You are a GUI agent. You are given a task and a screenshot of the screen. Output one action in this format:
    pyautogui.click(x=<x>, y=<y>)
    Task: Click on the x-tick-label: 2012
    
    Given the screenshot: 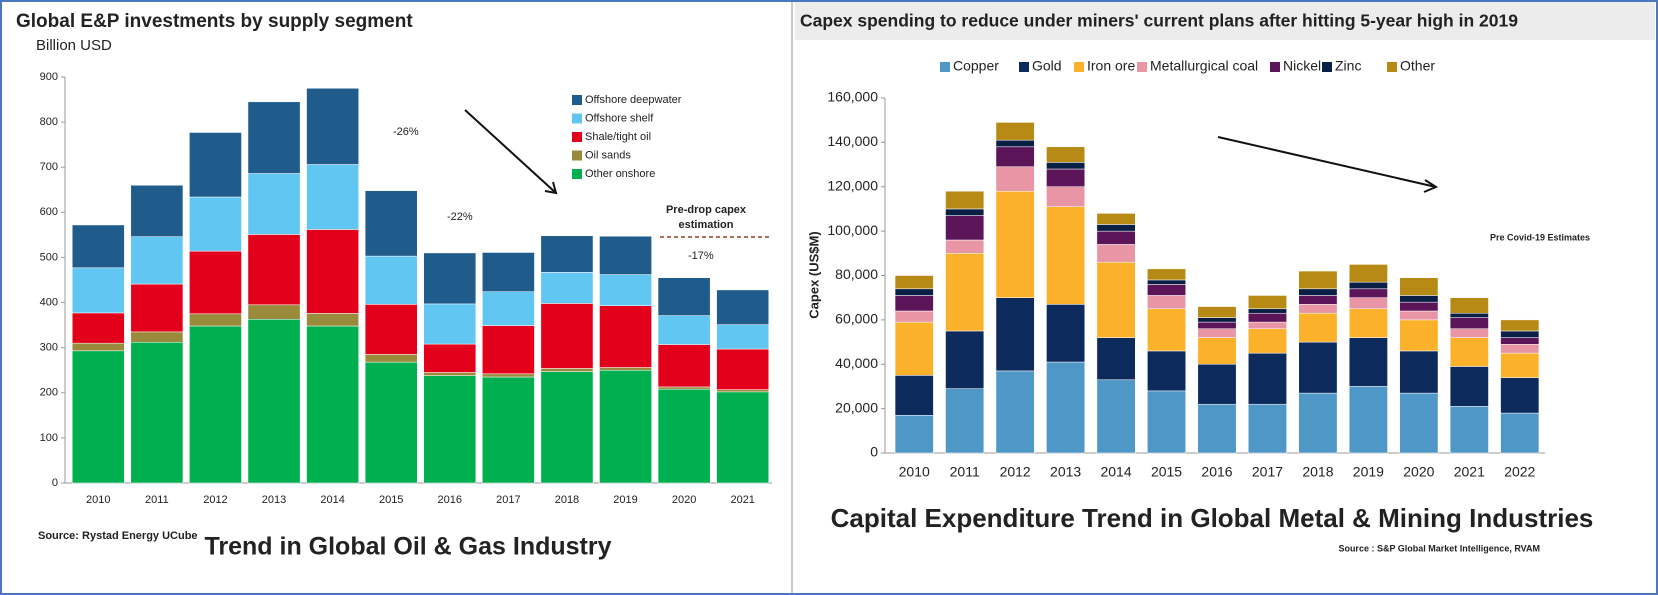 What is the action you would take?
    pyautogui.click(x=215, y=500)
    